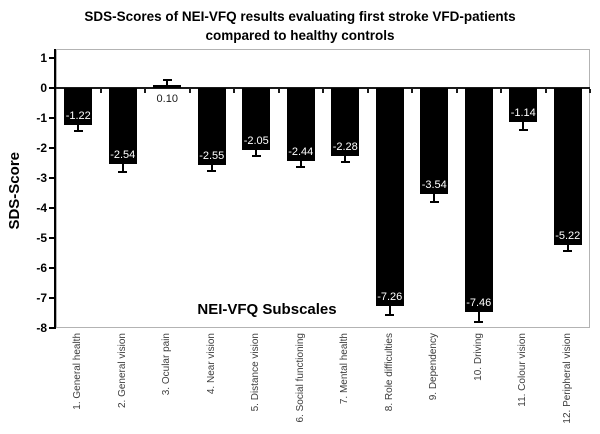  What do you see at coordinates (256, 372) in the screenshot?
I see `category-label: 5. Distance vision` at bounding box center [256, 372].